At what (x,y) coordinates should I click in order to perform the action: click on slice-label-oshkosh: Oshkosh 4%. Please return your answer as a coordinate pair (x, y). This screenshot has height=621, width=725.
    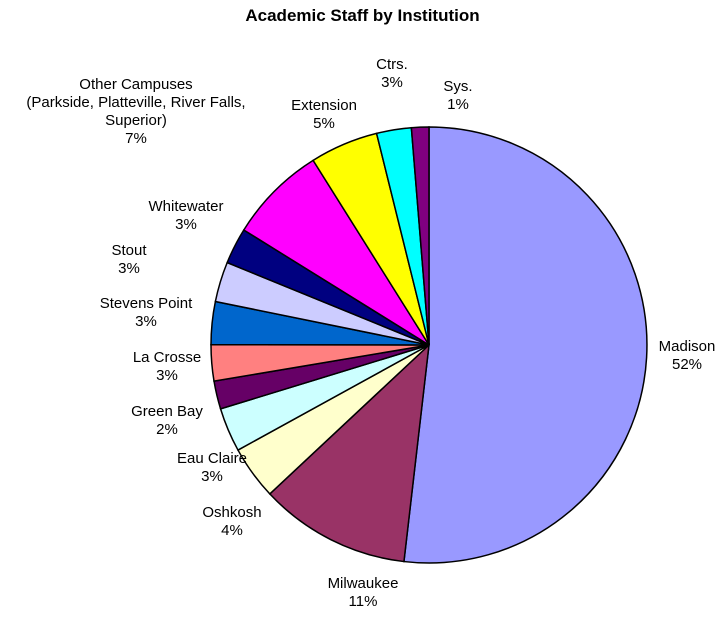
    Looking at the image, I should click on (231, 521).